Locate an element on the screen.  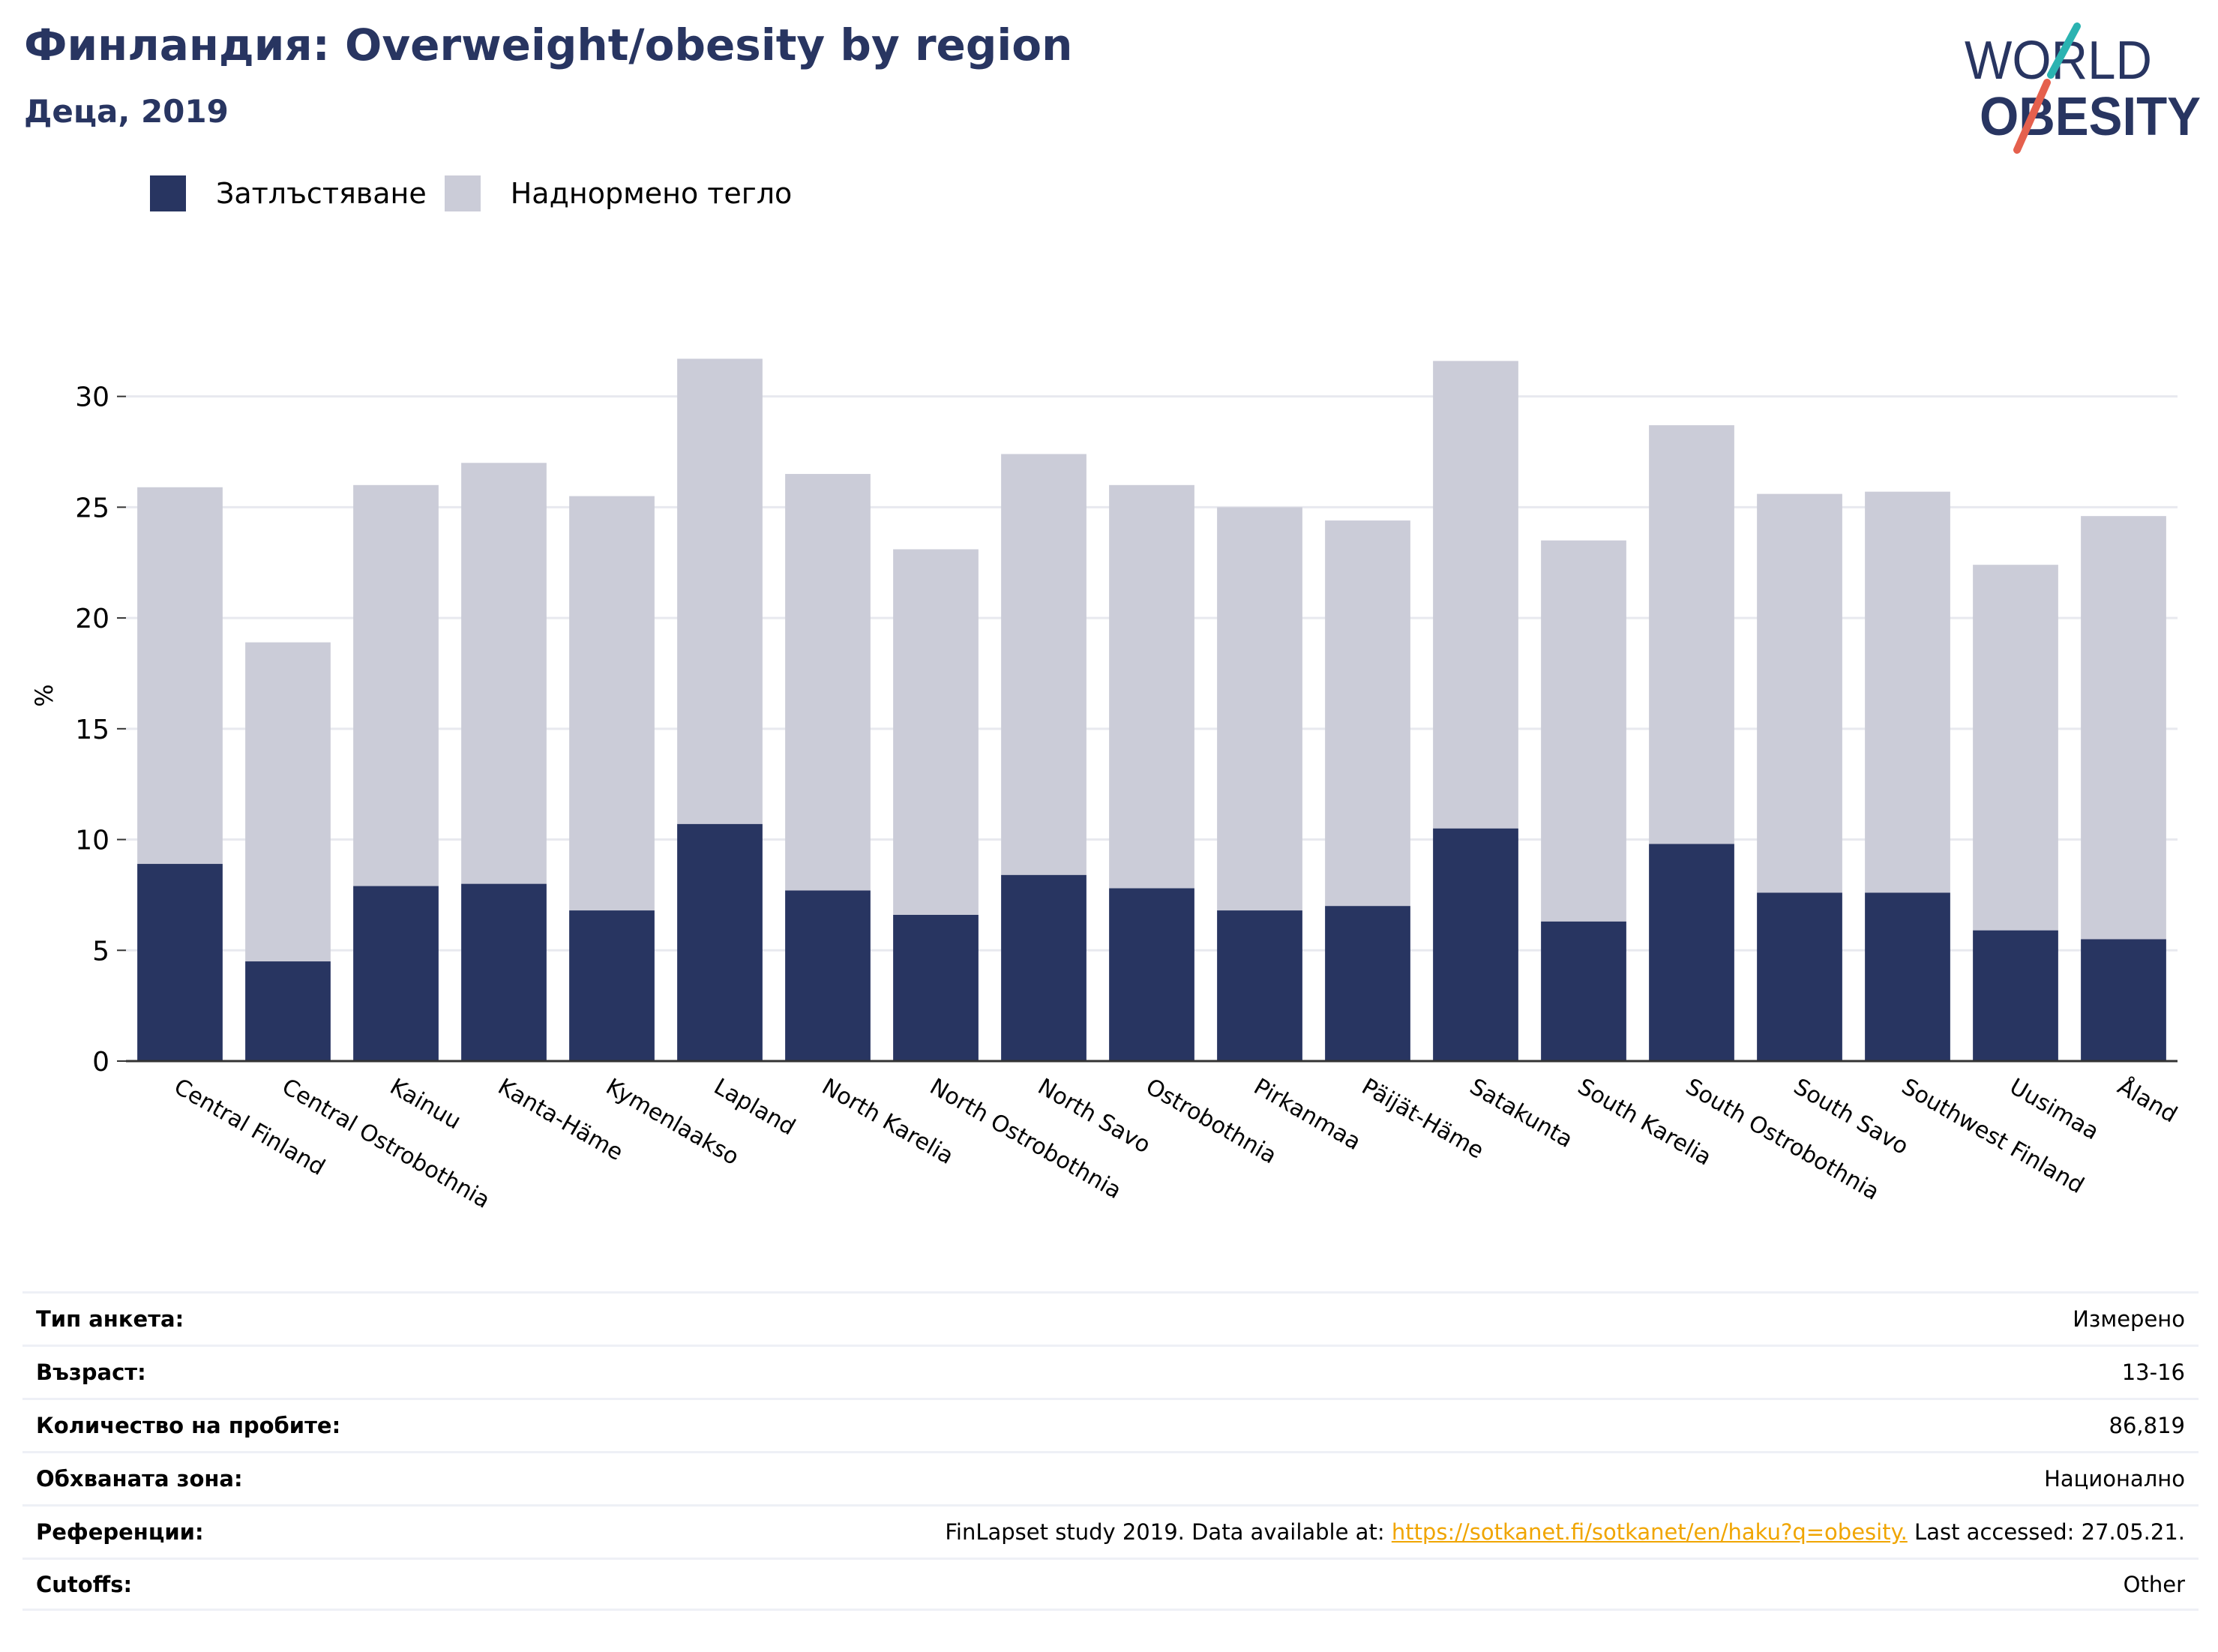
legend-swatch-overweight is located at coordinates (463, 193).